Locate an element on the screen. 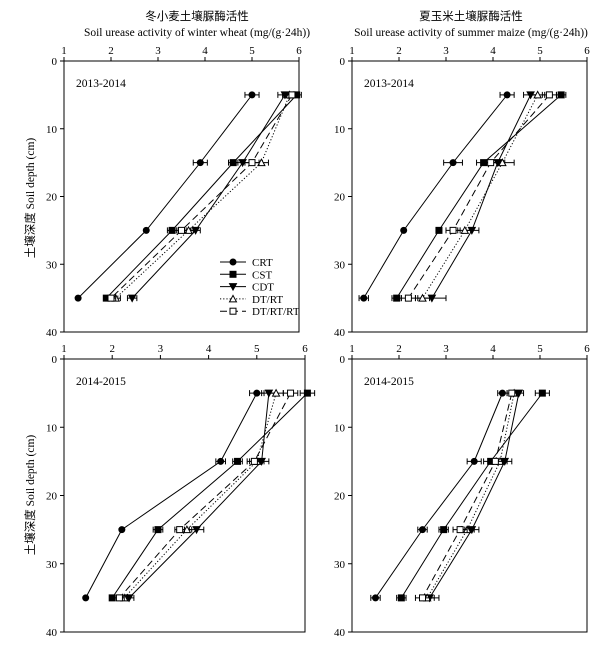 The width and height of the screenshot is (611, 654). right-title-cn: 夏玉米土壤脲酶活性 is located at coordinates (471, 16).